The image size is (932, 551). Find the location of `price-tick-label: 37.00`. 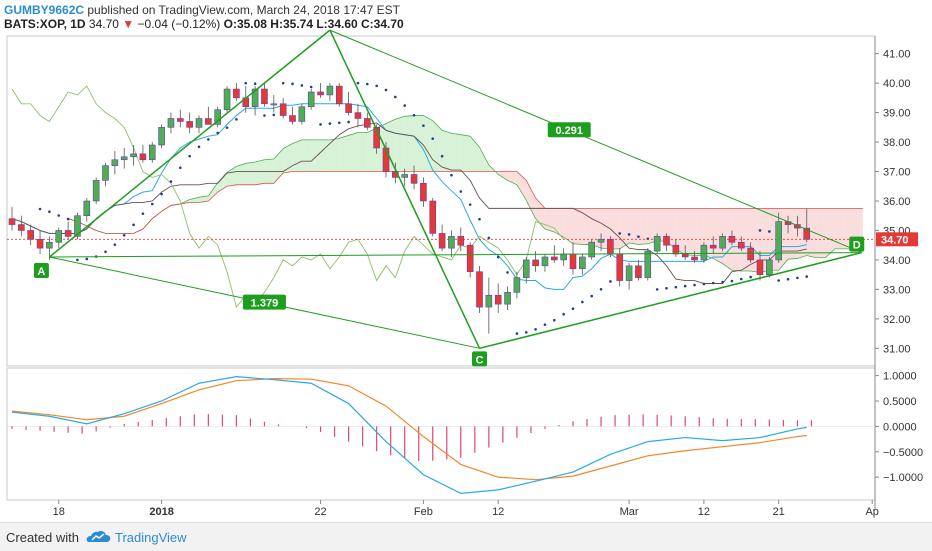

price-tick-label: 37.00 is located at coordinates (897, 173).